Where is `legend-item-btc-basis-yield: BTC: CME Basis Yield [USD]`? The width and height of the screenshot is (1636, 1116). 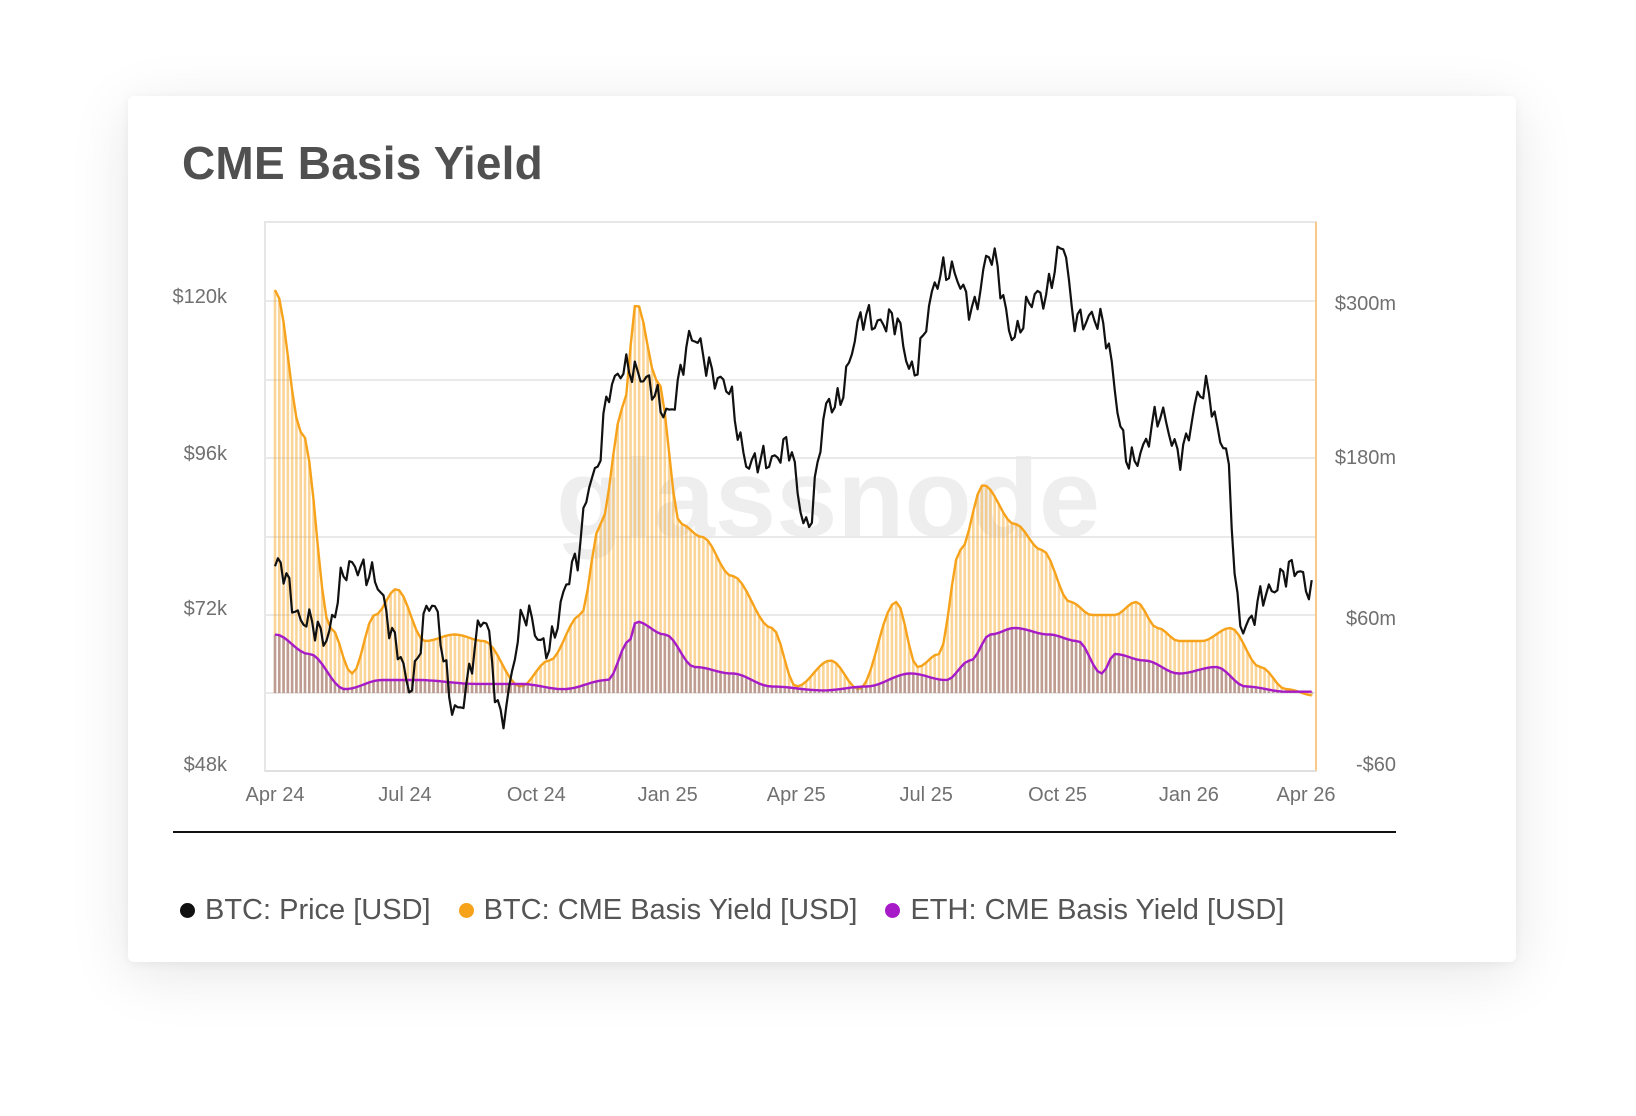 legend-item-btc-basis-yield: BTC: CME Basis Yield [USD] is located at coordinates (657, 910).